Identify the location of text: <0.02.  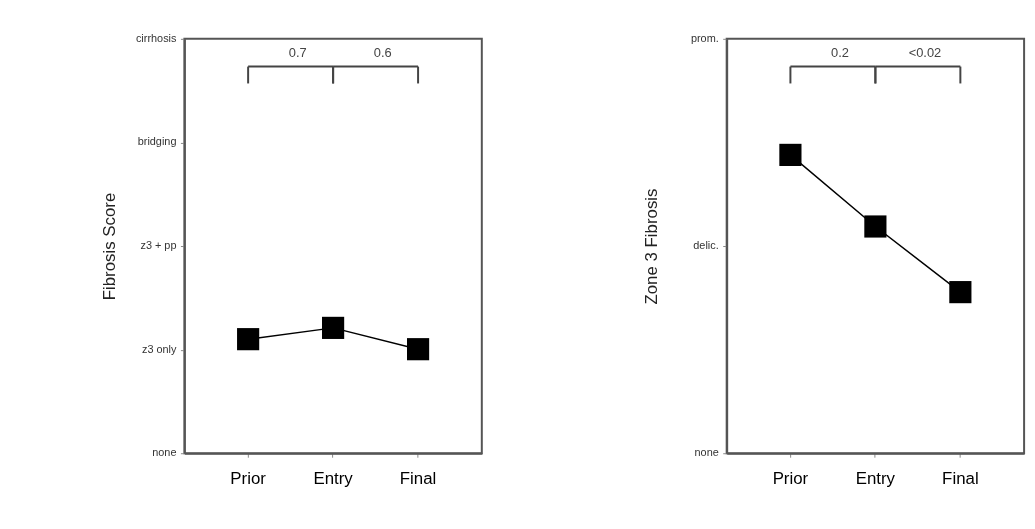
(925, 52).